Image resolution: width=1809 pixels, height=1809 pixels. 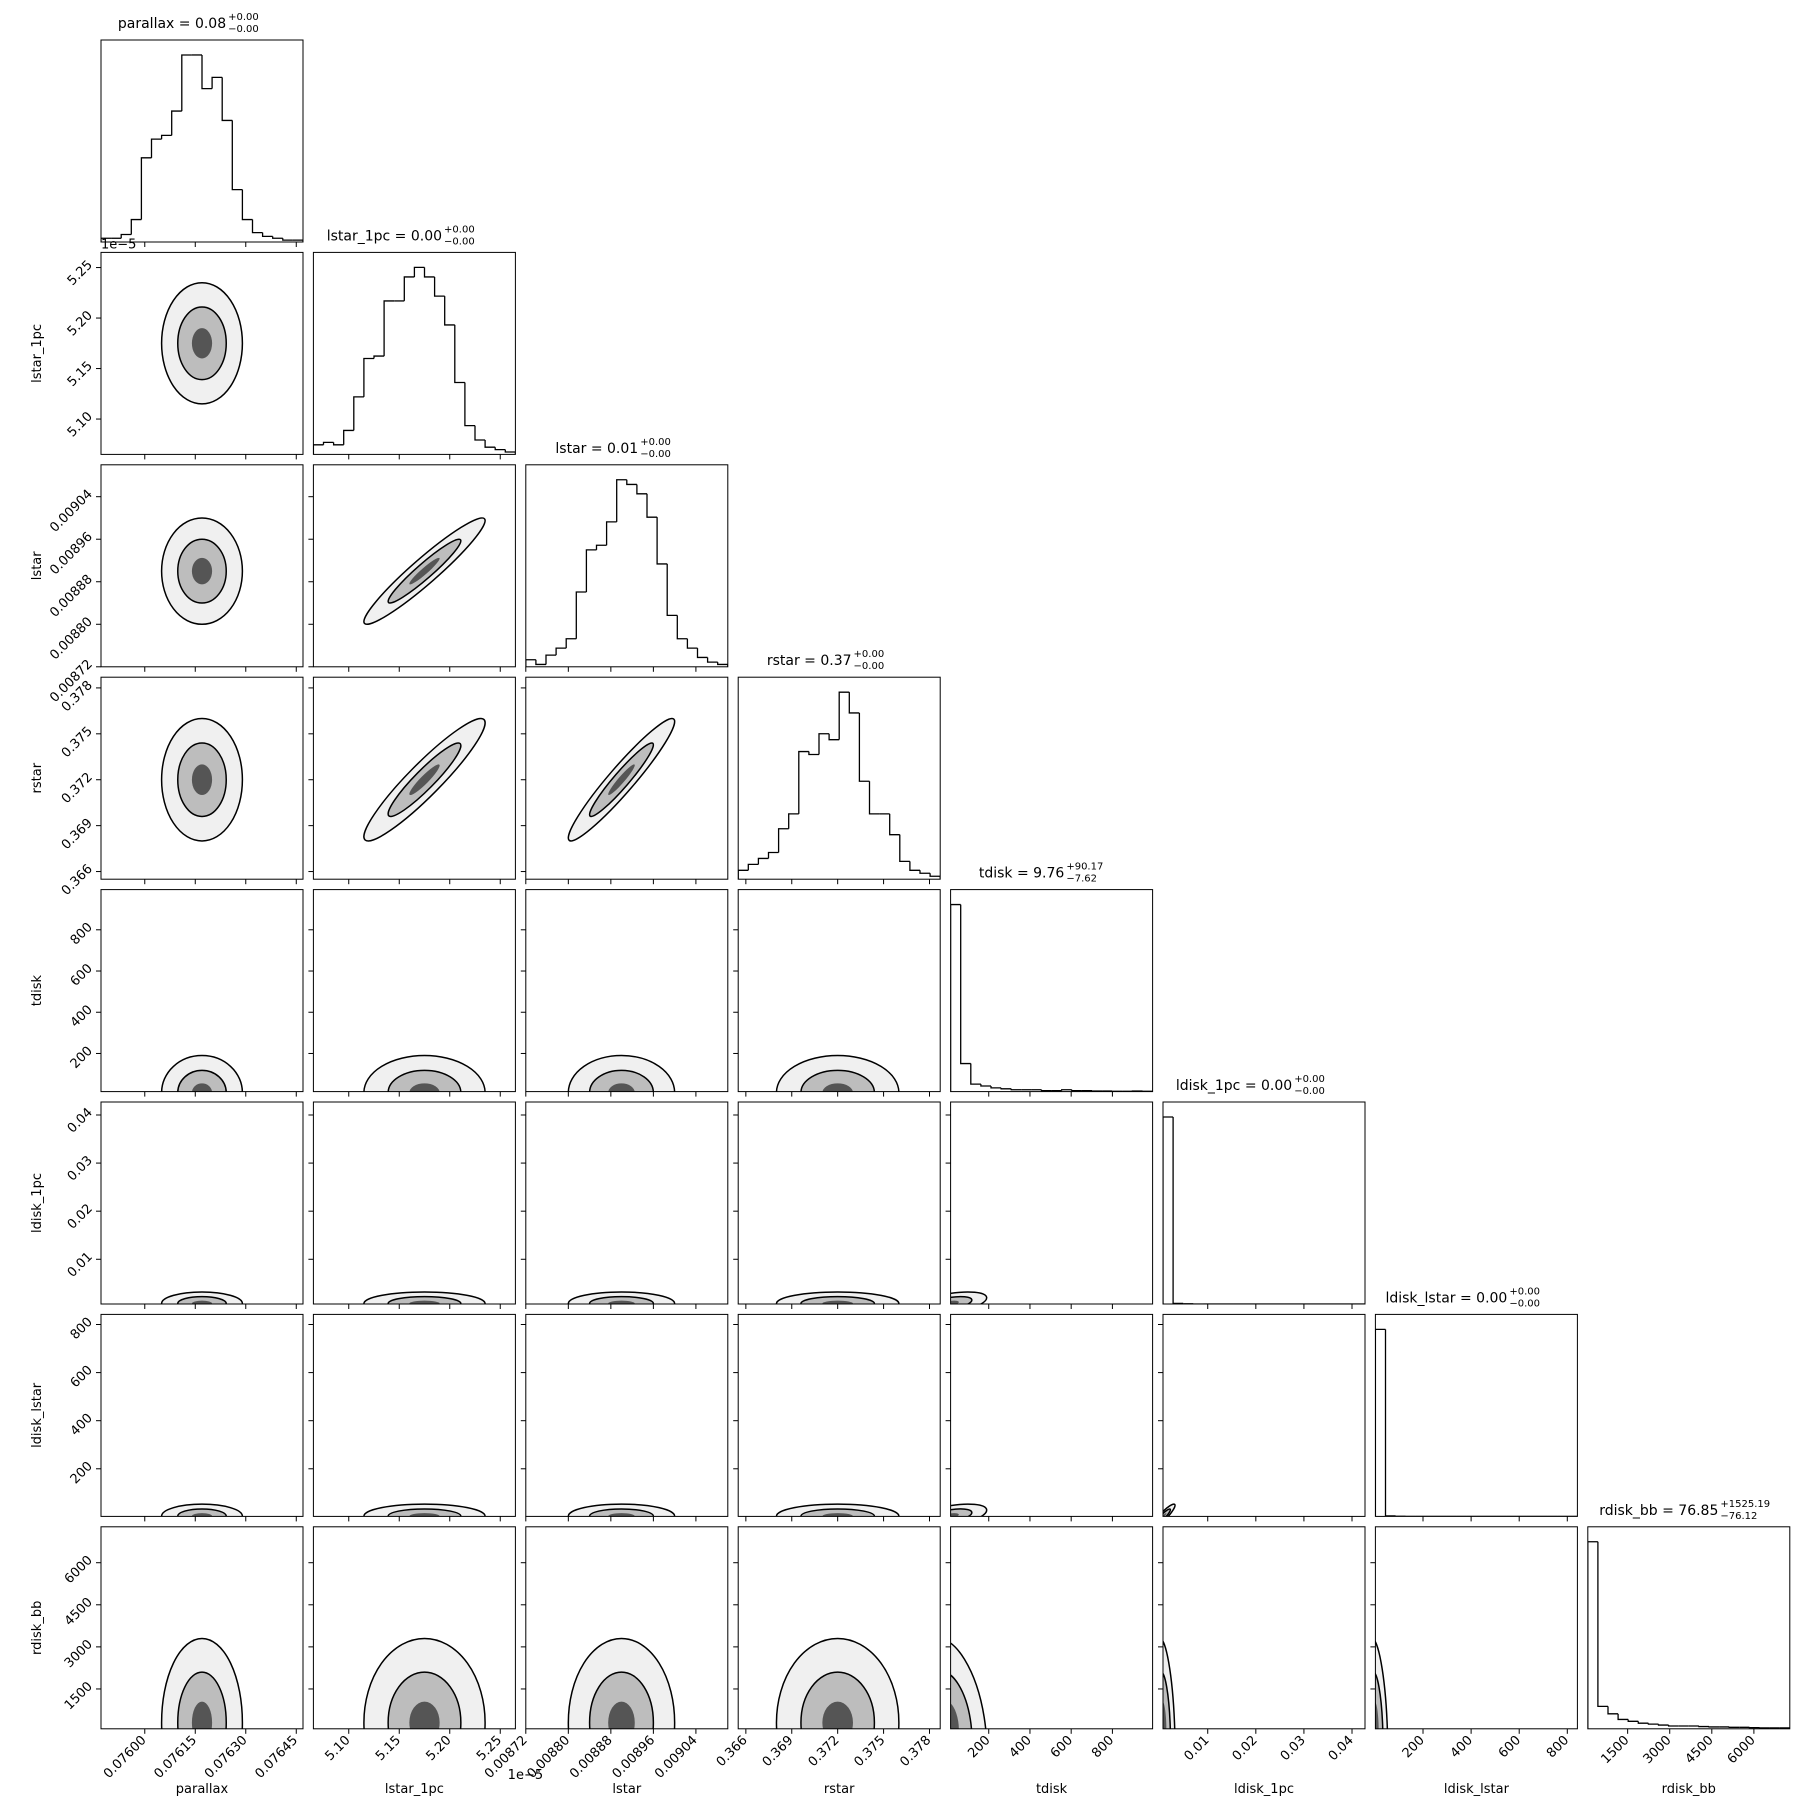 What do you see at coordinates (778, 1751) in the screenshot?
I see `x-tick-label: 0.369` at bounding box center [778, 1751].